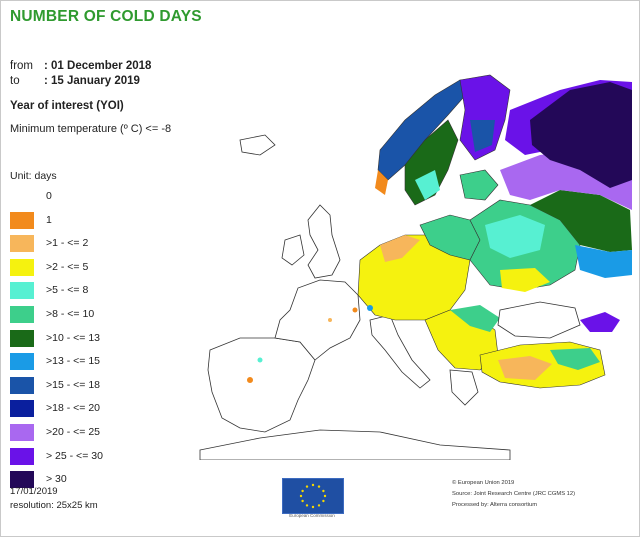 The width and height of the screenshot is (640, 537). I want to click on yoi-label: Year of interest (YOI), so click(67, 106).